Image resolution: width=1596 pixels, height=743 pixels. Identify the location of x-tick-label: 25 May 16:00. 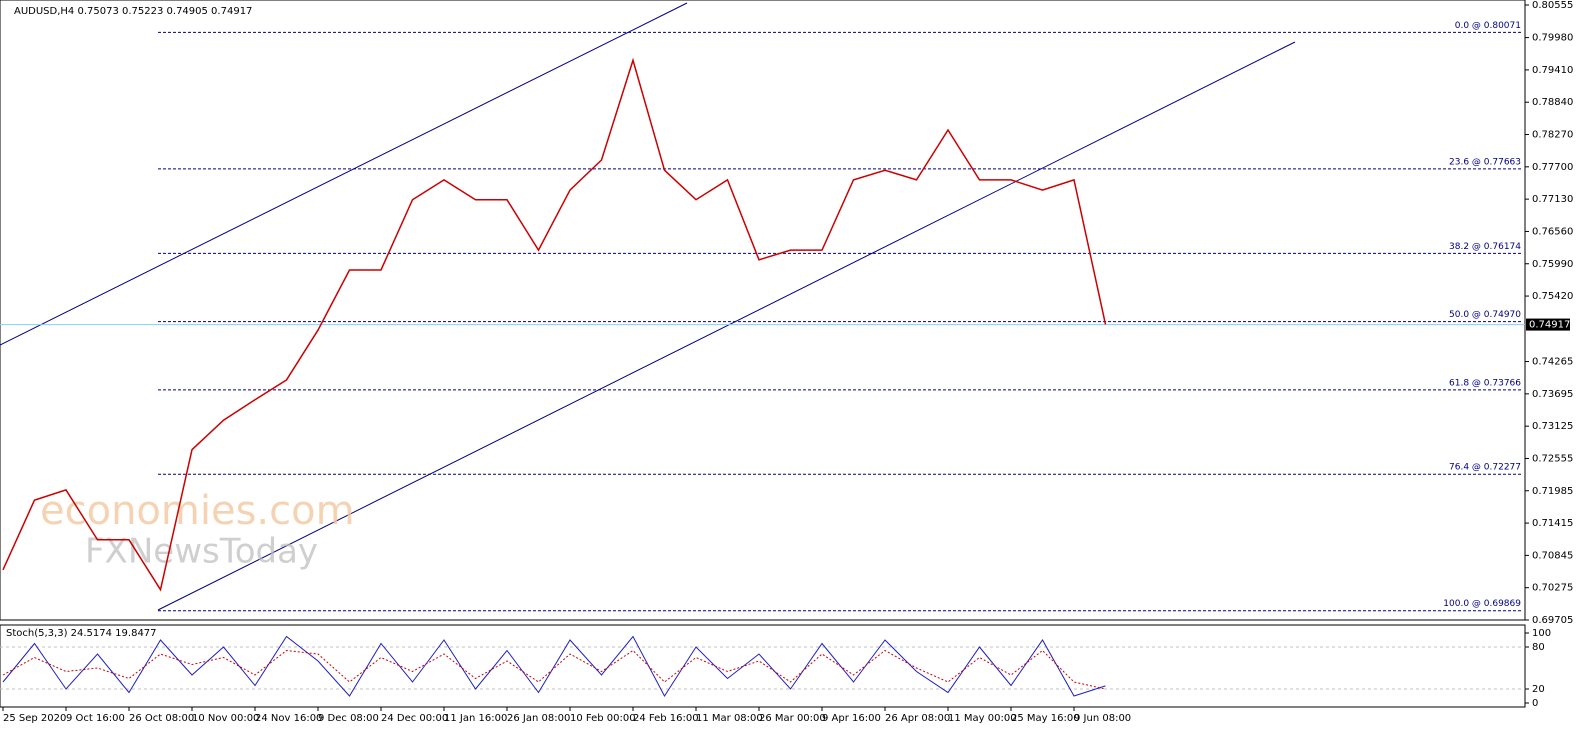
(1045, 718).